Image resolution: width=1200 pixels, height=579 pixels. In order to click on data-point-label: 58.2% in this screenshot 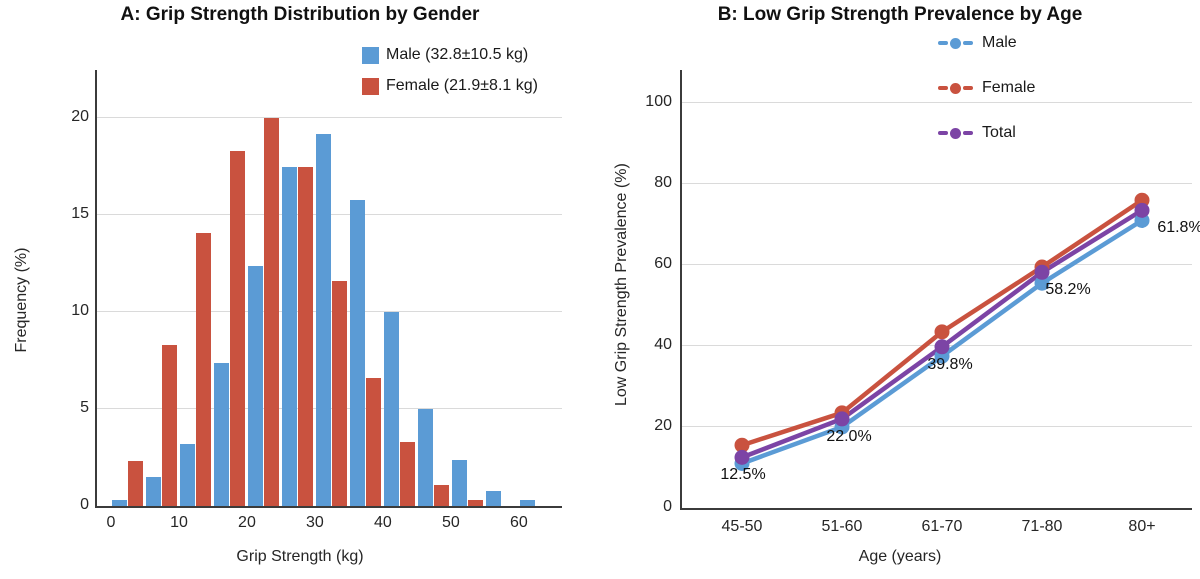, I will do `click(1068, 290)`.